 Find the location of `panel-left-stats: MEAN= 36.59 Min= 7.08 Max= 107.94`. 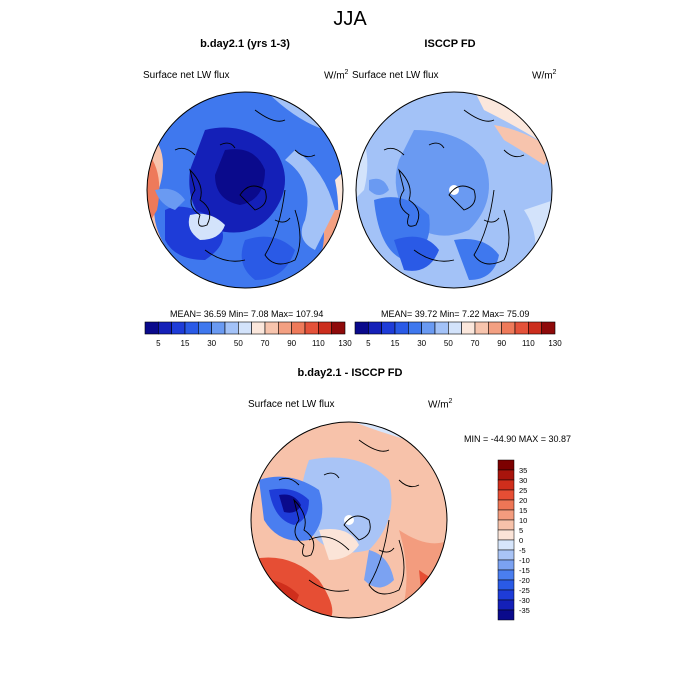

panel-left-stats: MEAN= 36.59 Min= 7.08 Max= 107.94 is located at coordinates (247, 314).